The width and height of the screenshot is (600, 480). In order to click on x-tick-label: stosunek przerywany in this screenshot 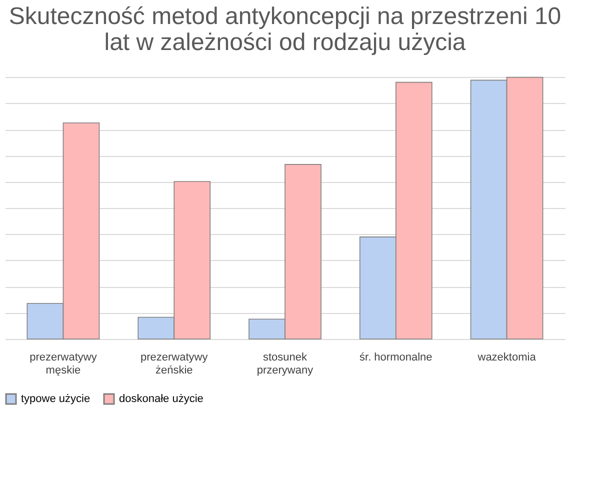, I will do `click(285, 364)`.